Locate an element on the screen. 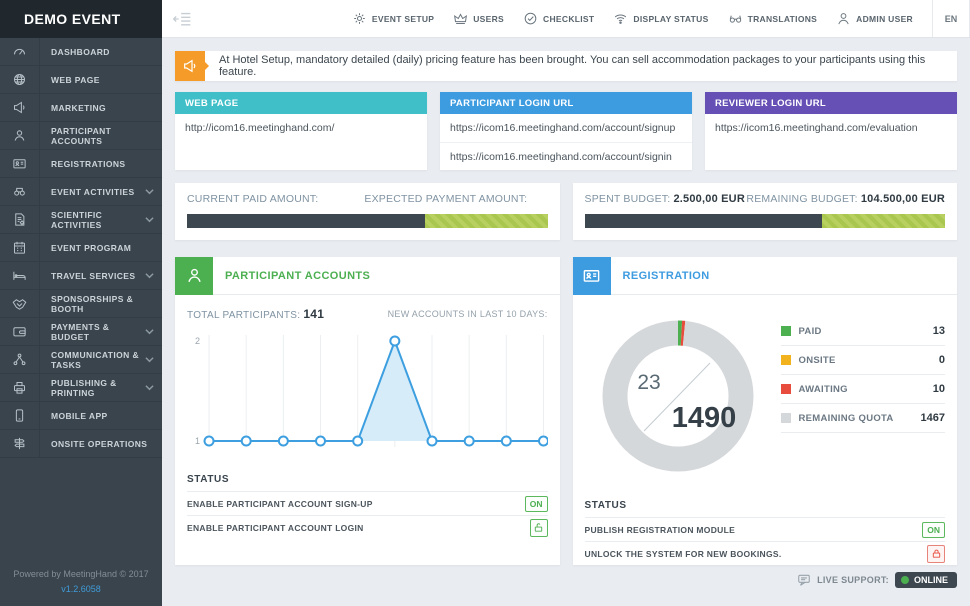  sidebar-item-web-page: WEB PAGE is located at coordinates (81, 80).